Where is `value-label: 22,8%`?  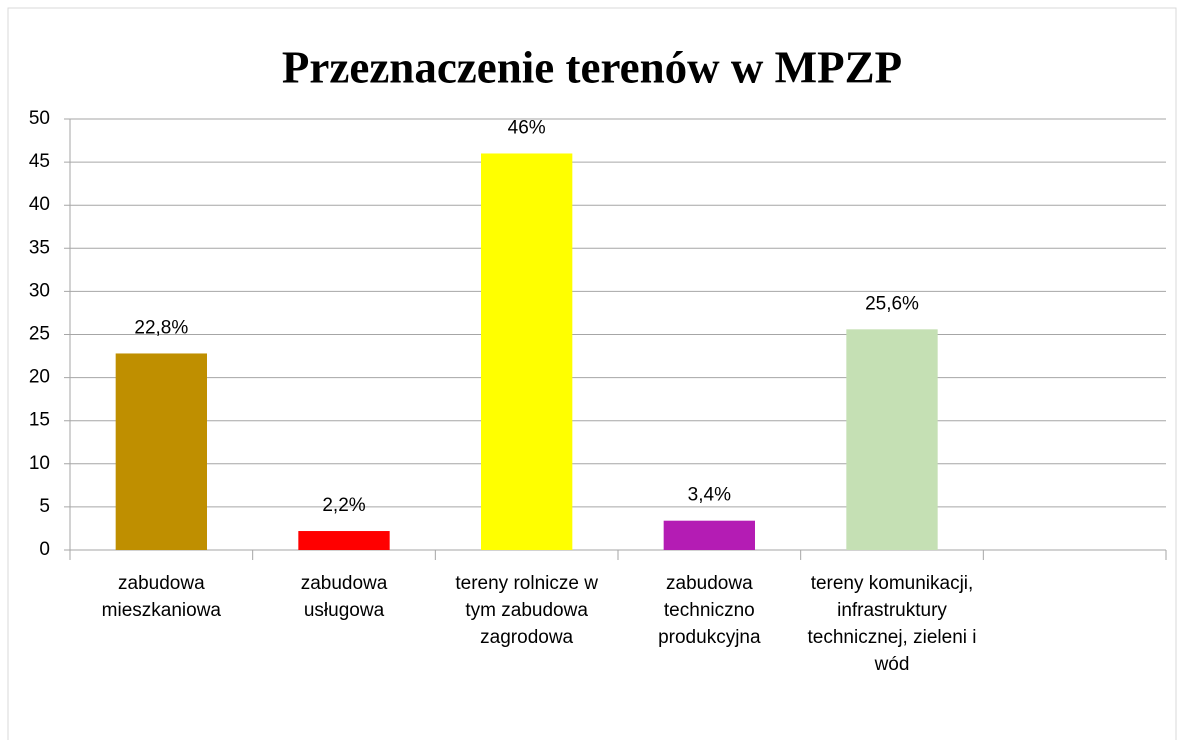 value-label: 22,8% is located at coordinates (161, 327).